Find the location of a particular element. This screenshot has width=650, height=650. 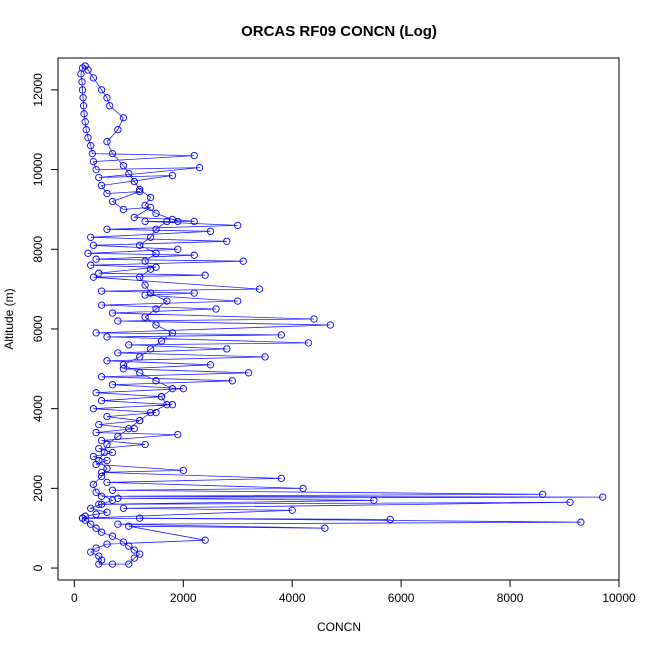

y-axis-label: Altitude (m) is located at coordinates (9, 318).